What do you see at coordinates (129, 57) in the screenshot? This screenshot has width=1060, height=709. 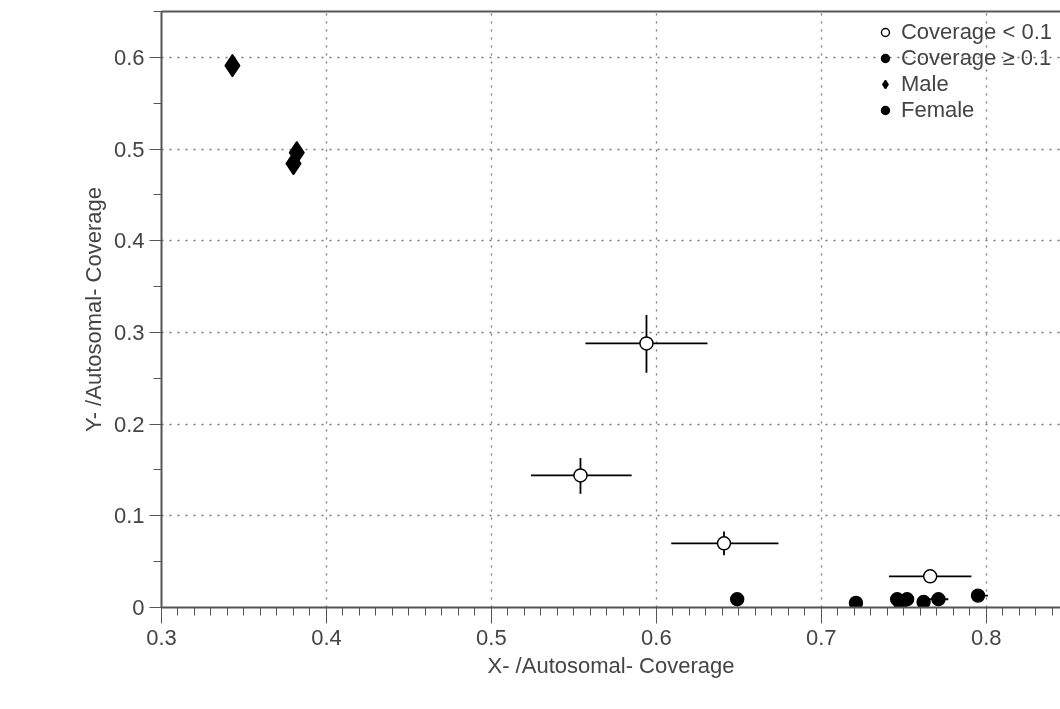 I see `y-tick-label: 0.6` at bounding box center [129, 57].